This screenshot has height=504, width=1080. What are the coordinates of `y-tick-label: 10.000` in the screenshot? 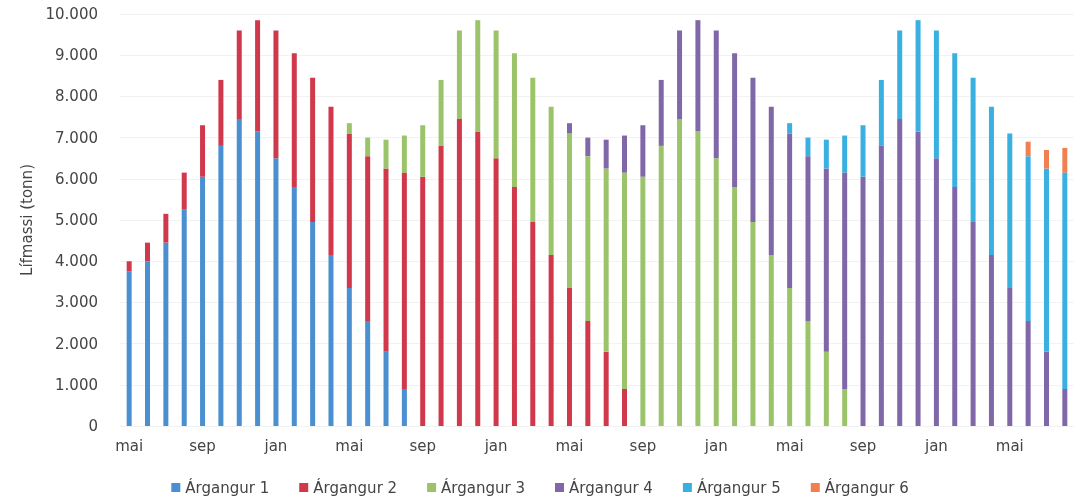 It's located at (71, 14).